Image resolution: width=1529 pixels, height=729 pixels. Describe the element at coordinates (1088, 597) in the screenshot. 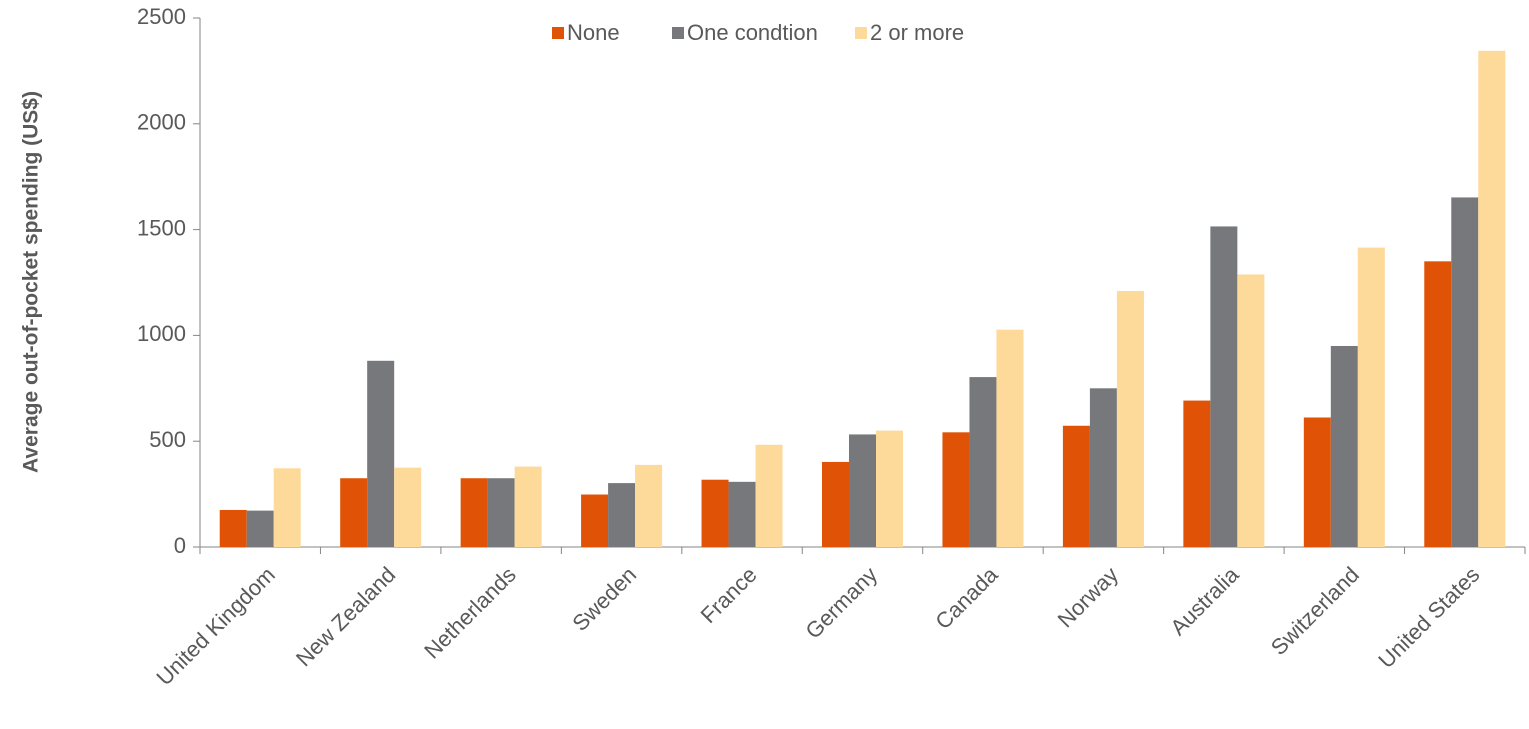

I see `x-tick-label: Norway` at that location.